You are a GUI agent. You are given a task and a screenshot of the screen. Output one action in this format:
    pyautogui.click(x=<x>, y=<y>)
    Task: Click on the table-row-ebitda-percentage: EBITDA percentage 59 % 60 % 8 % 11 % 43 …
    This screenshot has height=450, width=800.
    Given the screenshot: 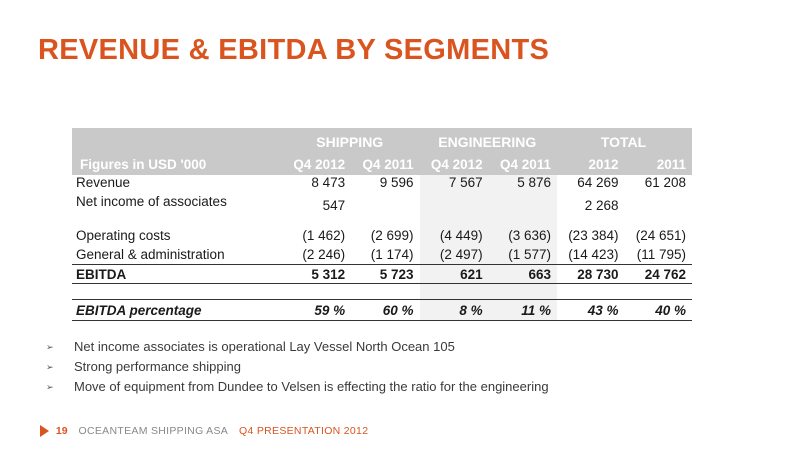 What is the action you would take?
    pyautogui.click(x=382, y=310)
    